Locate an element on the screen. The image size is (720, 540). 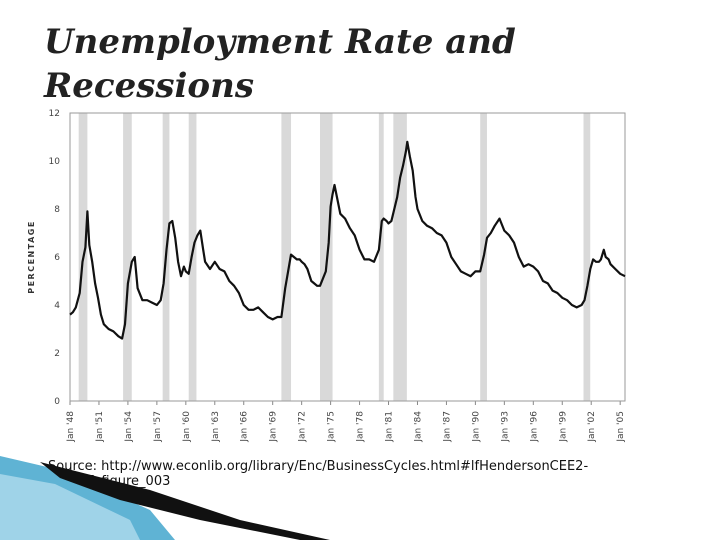
x-tick-label: Jan '90 is located at coordinates (476, 427).